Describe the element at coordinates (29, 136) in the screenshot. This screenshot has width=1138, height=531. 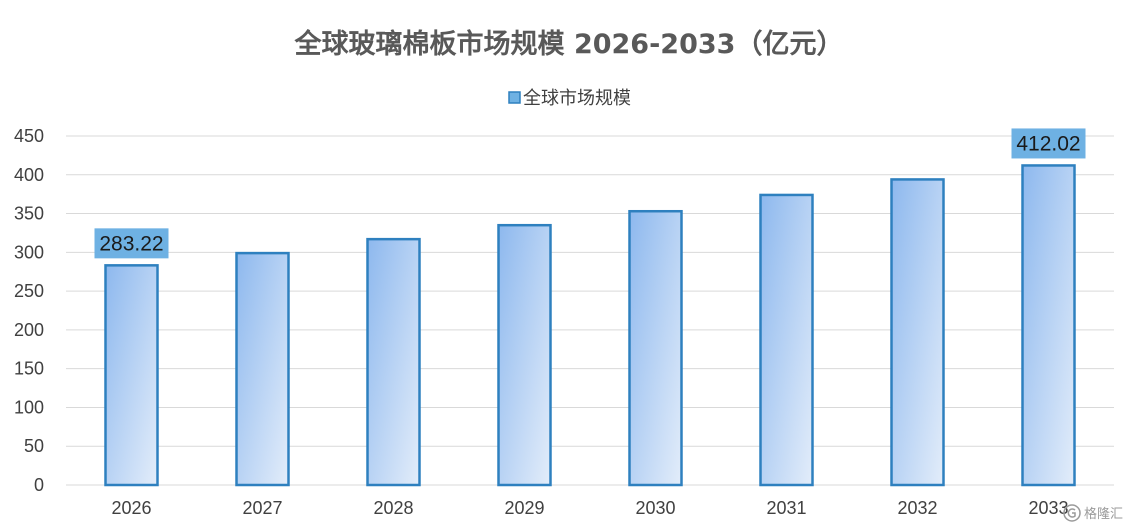
I see `y-tick-label: 450` at that location.